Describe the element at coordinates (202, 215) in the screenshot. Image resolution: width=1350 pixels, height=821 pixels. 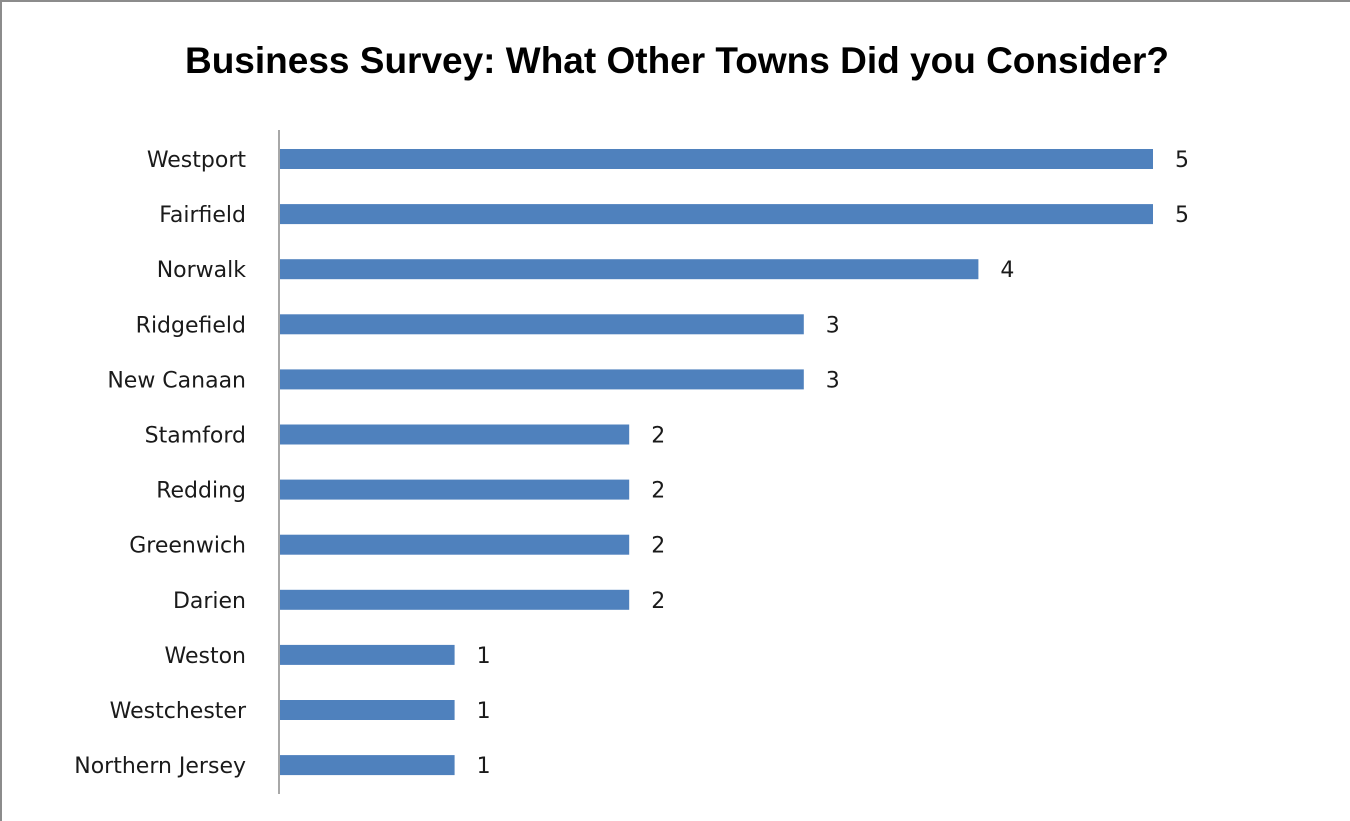
I see `category-label: Fairfield` at that location.